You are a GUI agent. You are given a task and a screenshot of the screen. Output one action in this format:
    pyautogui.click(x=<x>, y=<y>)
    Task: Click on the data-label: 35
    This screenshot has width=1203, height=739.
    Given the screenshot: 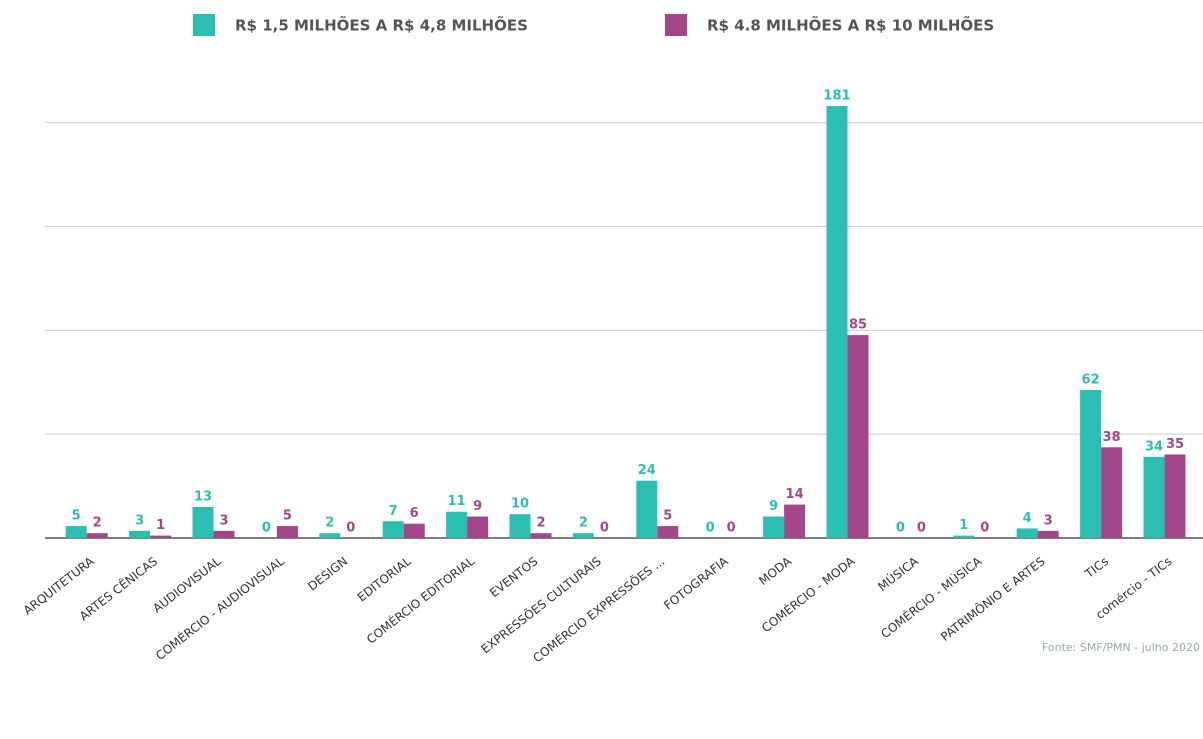 What is the action you would take?
    pyautogui.click(x=1175, y=444)
    